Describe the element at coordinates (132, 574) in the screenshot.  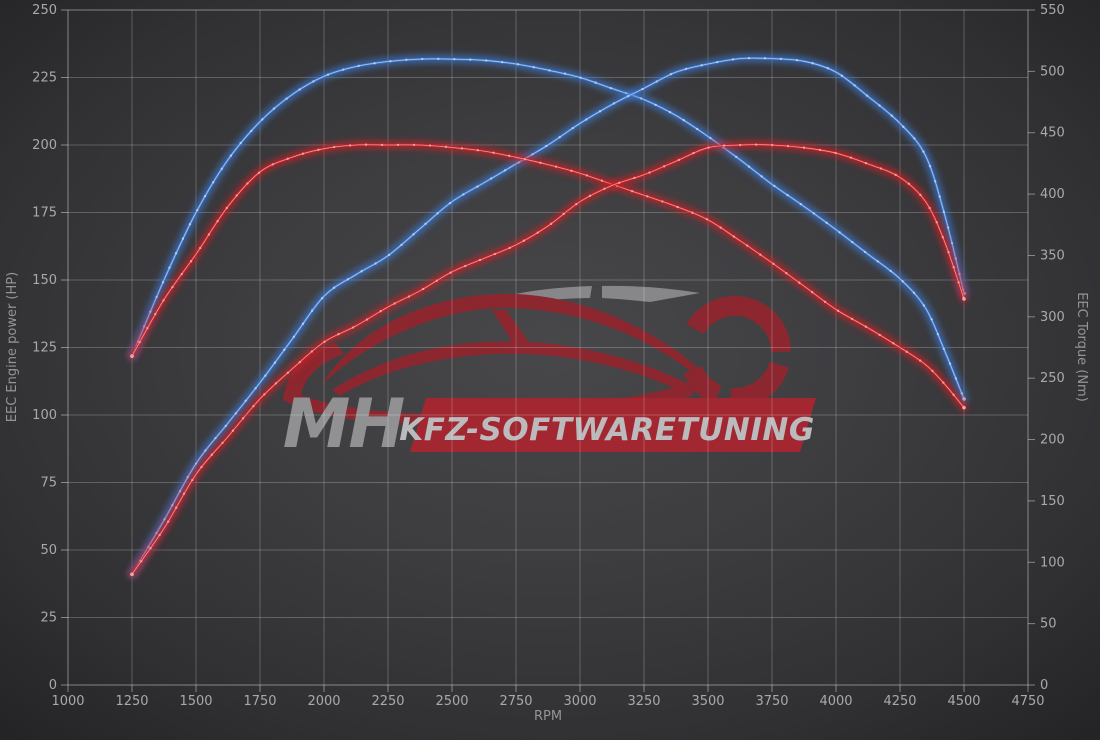
I see `curve-start-marker` at that location.